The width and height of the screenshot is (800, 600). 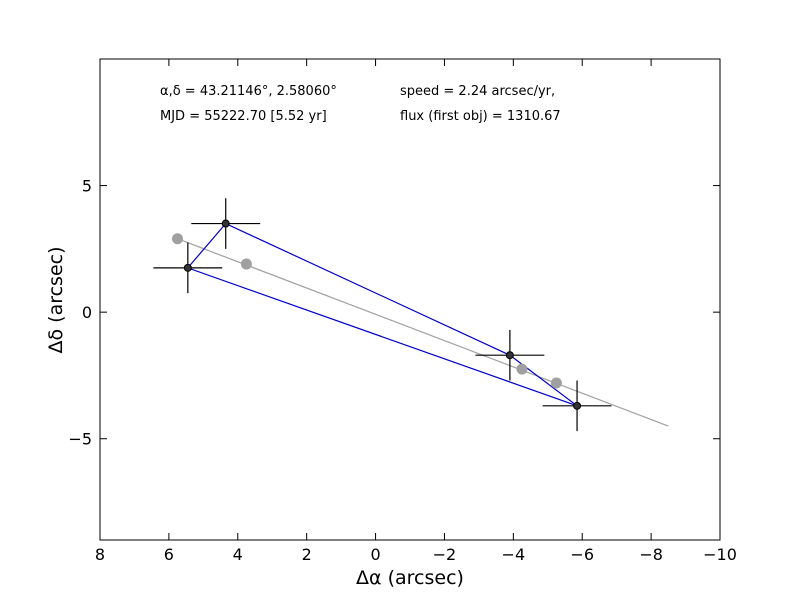 I want to click on annotation-mjd: MJD = 55222.70 [5.52 yr], so click(x=243, y=116).